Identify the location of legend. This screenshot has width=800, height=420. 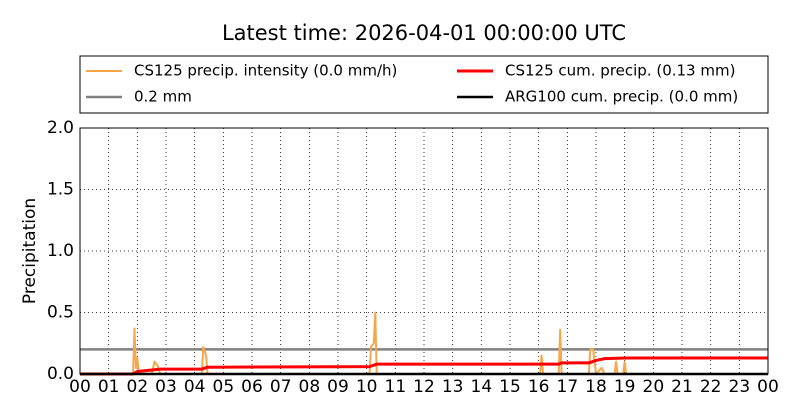
(424, 84).